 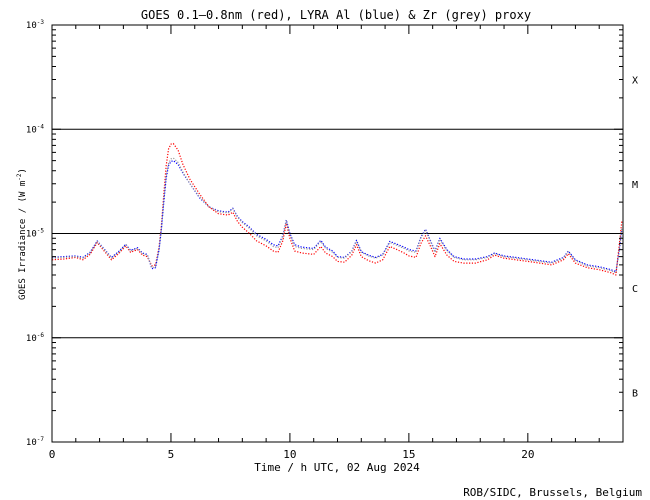 I want to click on x-axis-label: Time / h UTC, 02 Aug 2024, so click(x=337, y=467).